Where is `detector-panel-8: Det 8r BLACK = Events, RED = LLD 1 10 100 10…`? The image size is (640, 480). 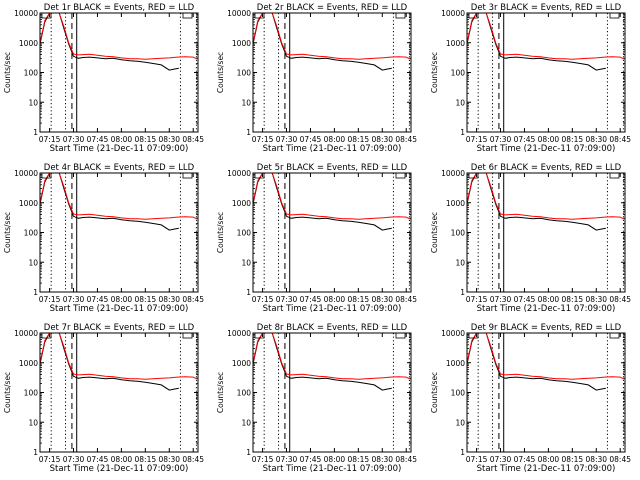 detector-panel-8: Det 8r BLACK = Events, RED = LLD 1 10 100 10… is located at coordinates (316, 398).